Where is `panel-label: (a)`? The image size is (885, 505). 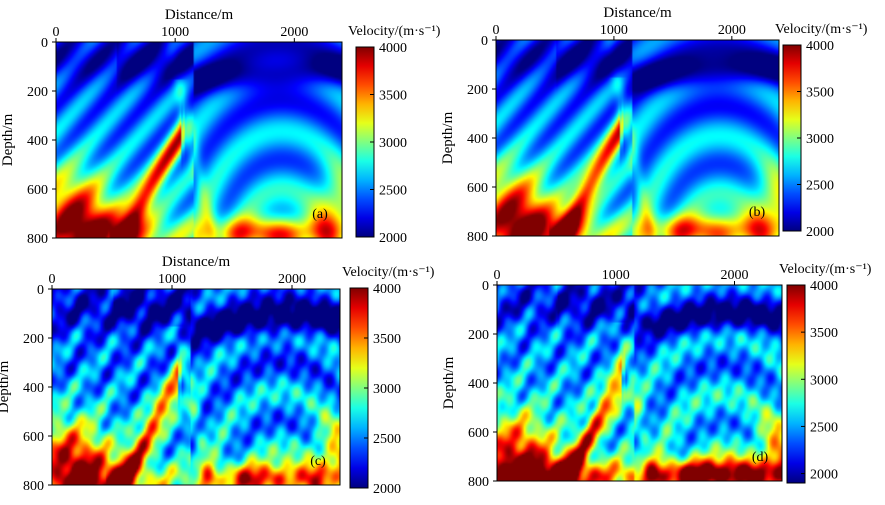
panel-label: (a) is located at coordinates (320, 214).